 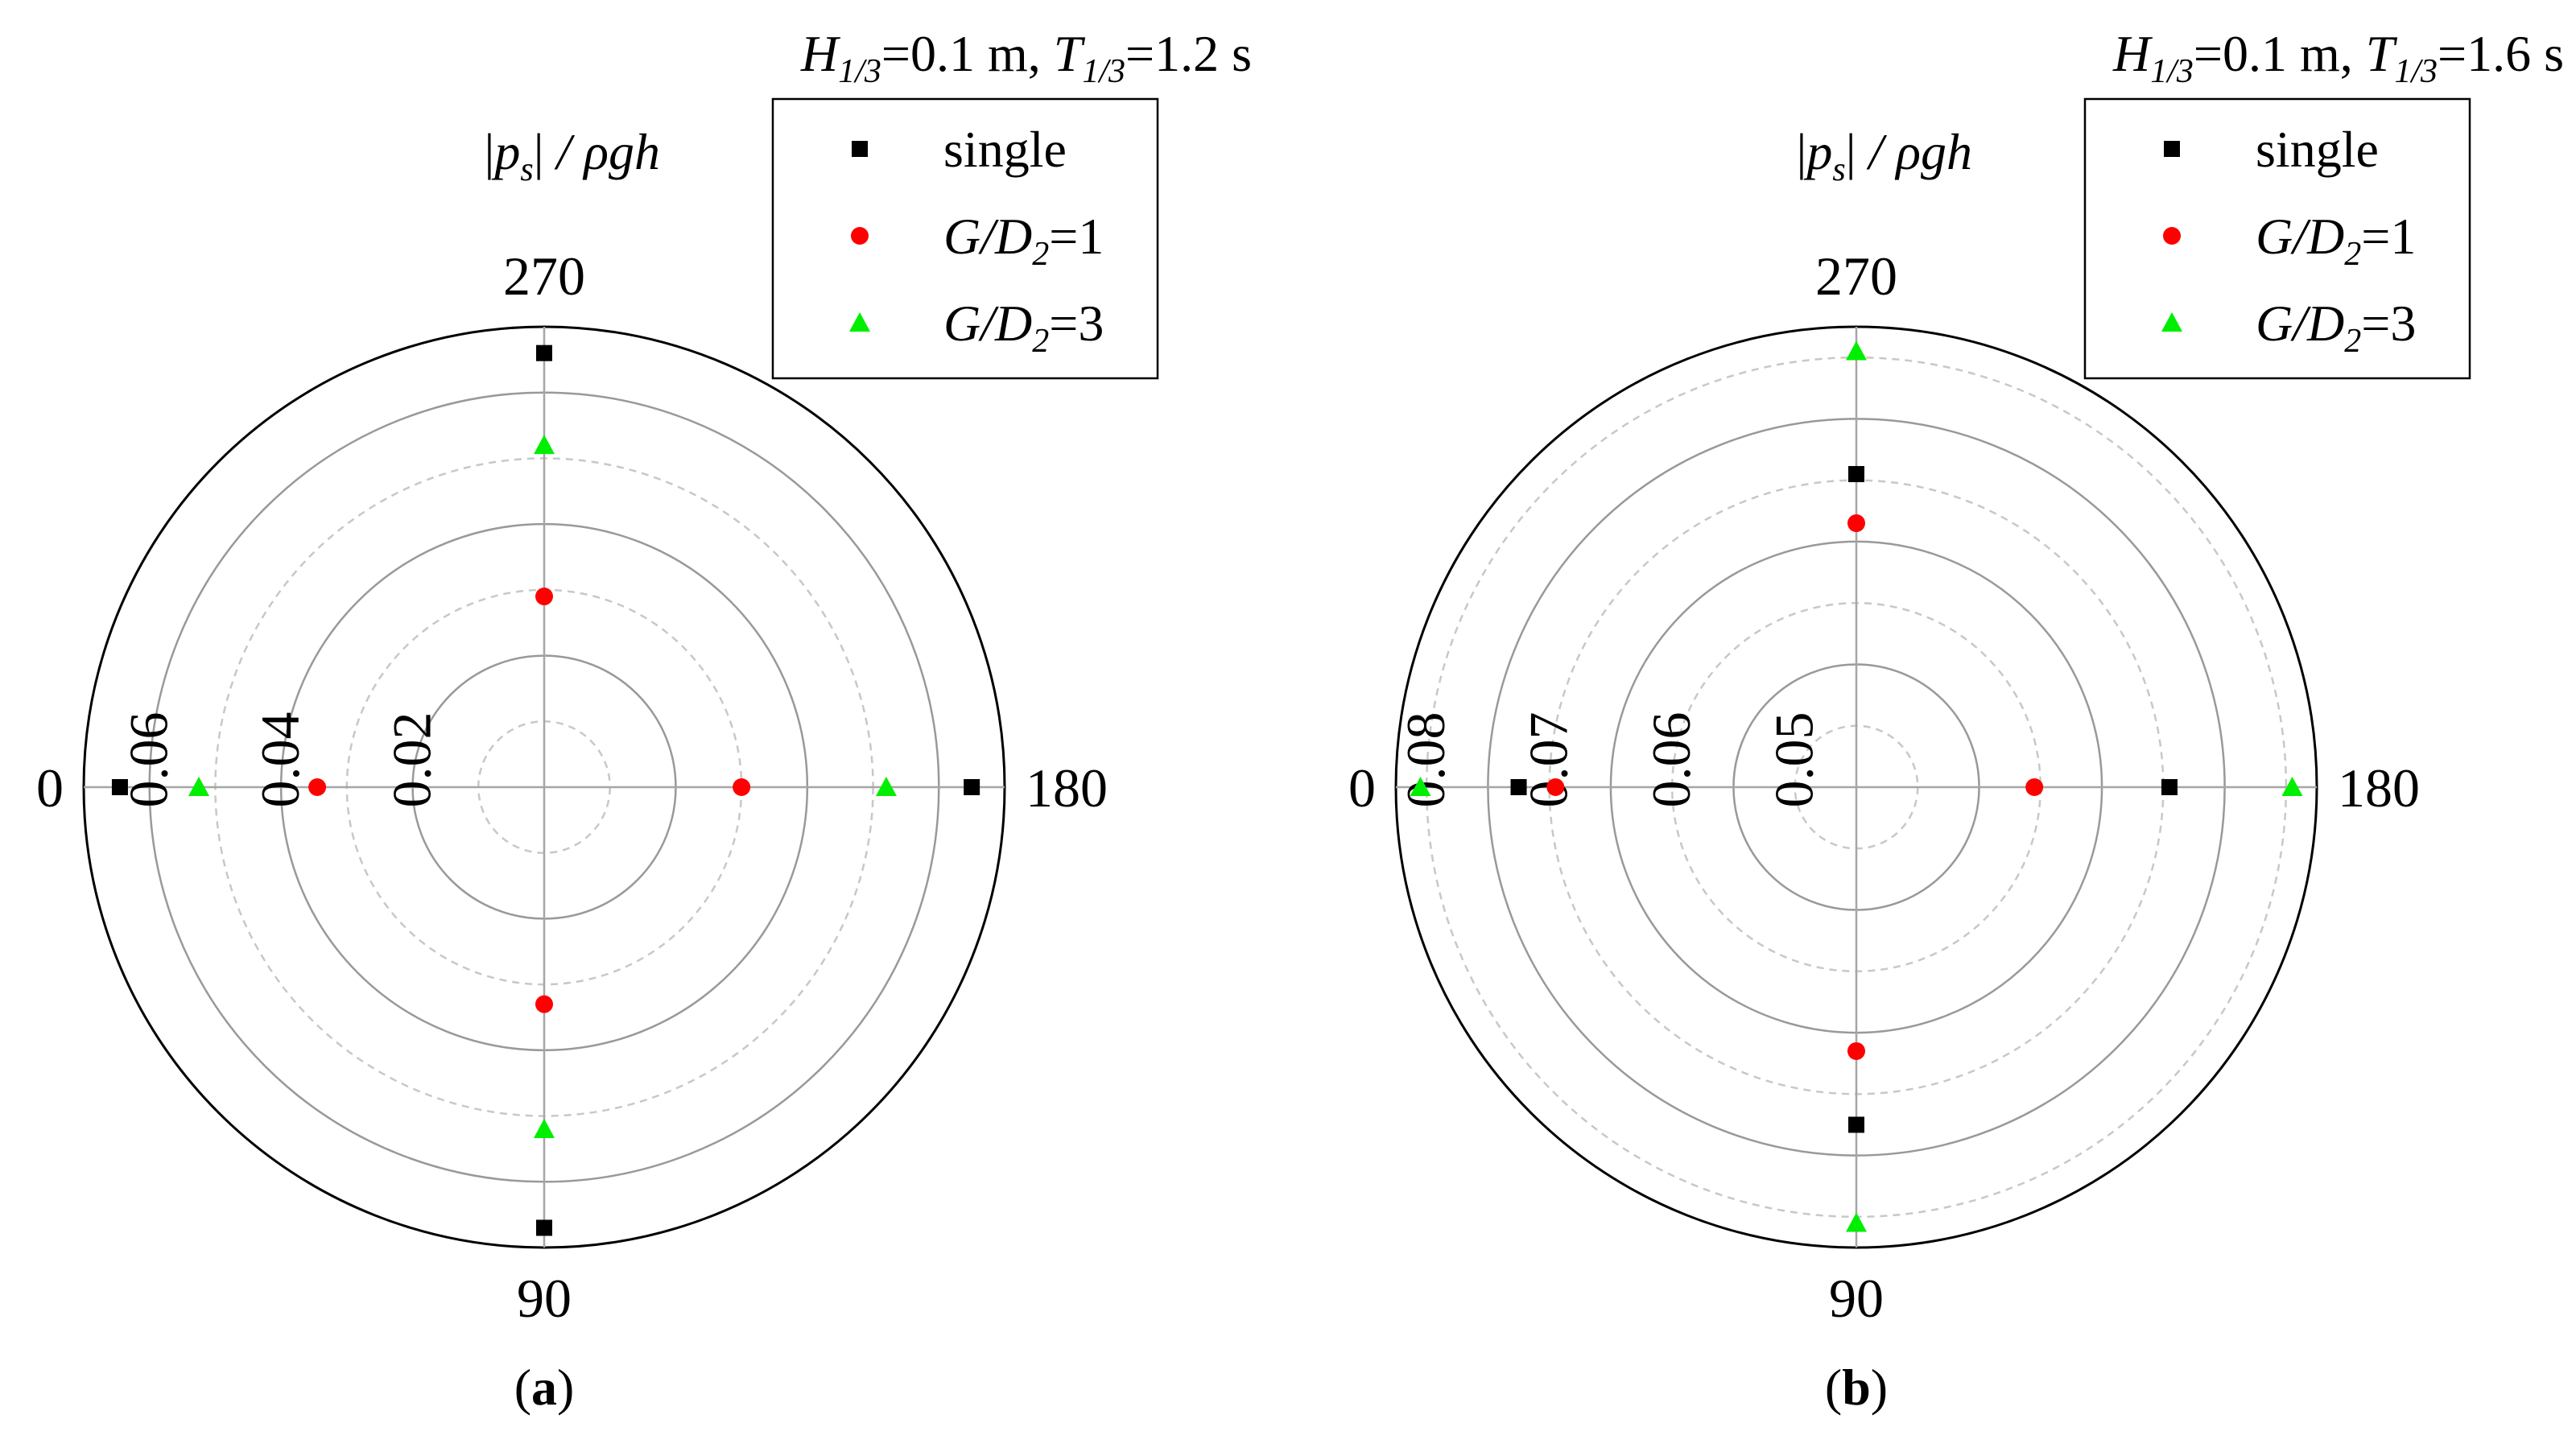 What do you see at coordinates (280, 760) in the screenshot?
I see `radial-tick-label: 0.04` at bounding box center [280, 760].